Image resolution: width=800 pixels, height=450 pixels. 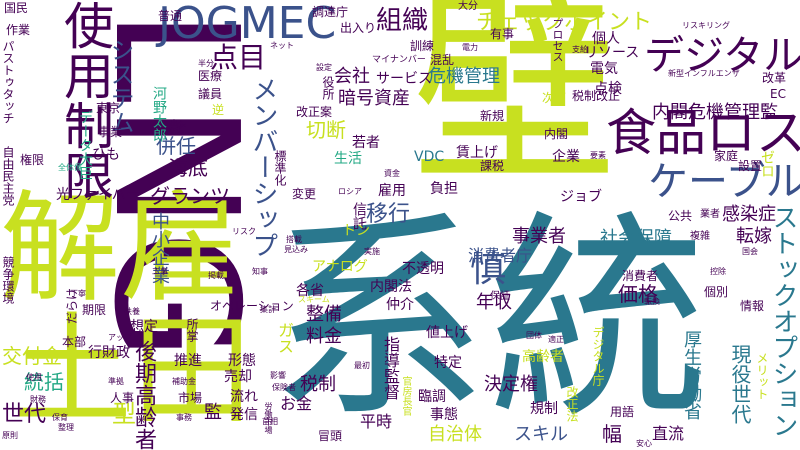 What do you see at coordinates (402, 21) in the screenshot?
I see `word-soshiki: 組織` at bounding box center [402, 21].